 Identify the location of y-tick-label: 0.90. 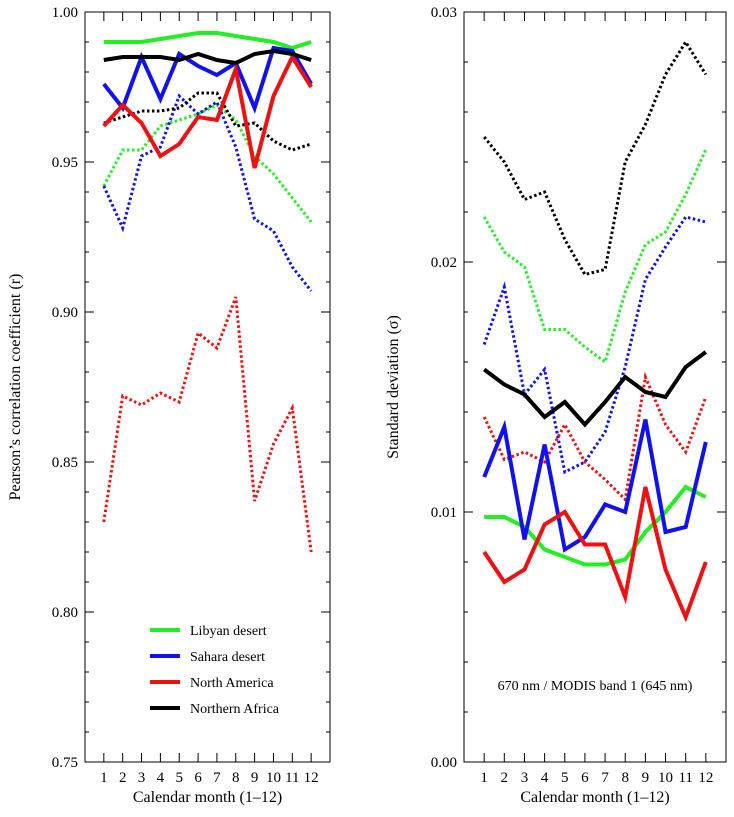
(65, 313).